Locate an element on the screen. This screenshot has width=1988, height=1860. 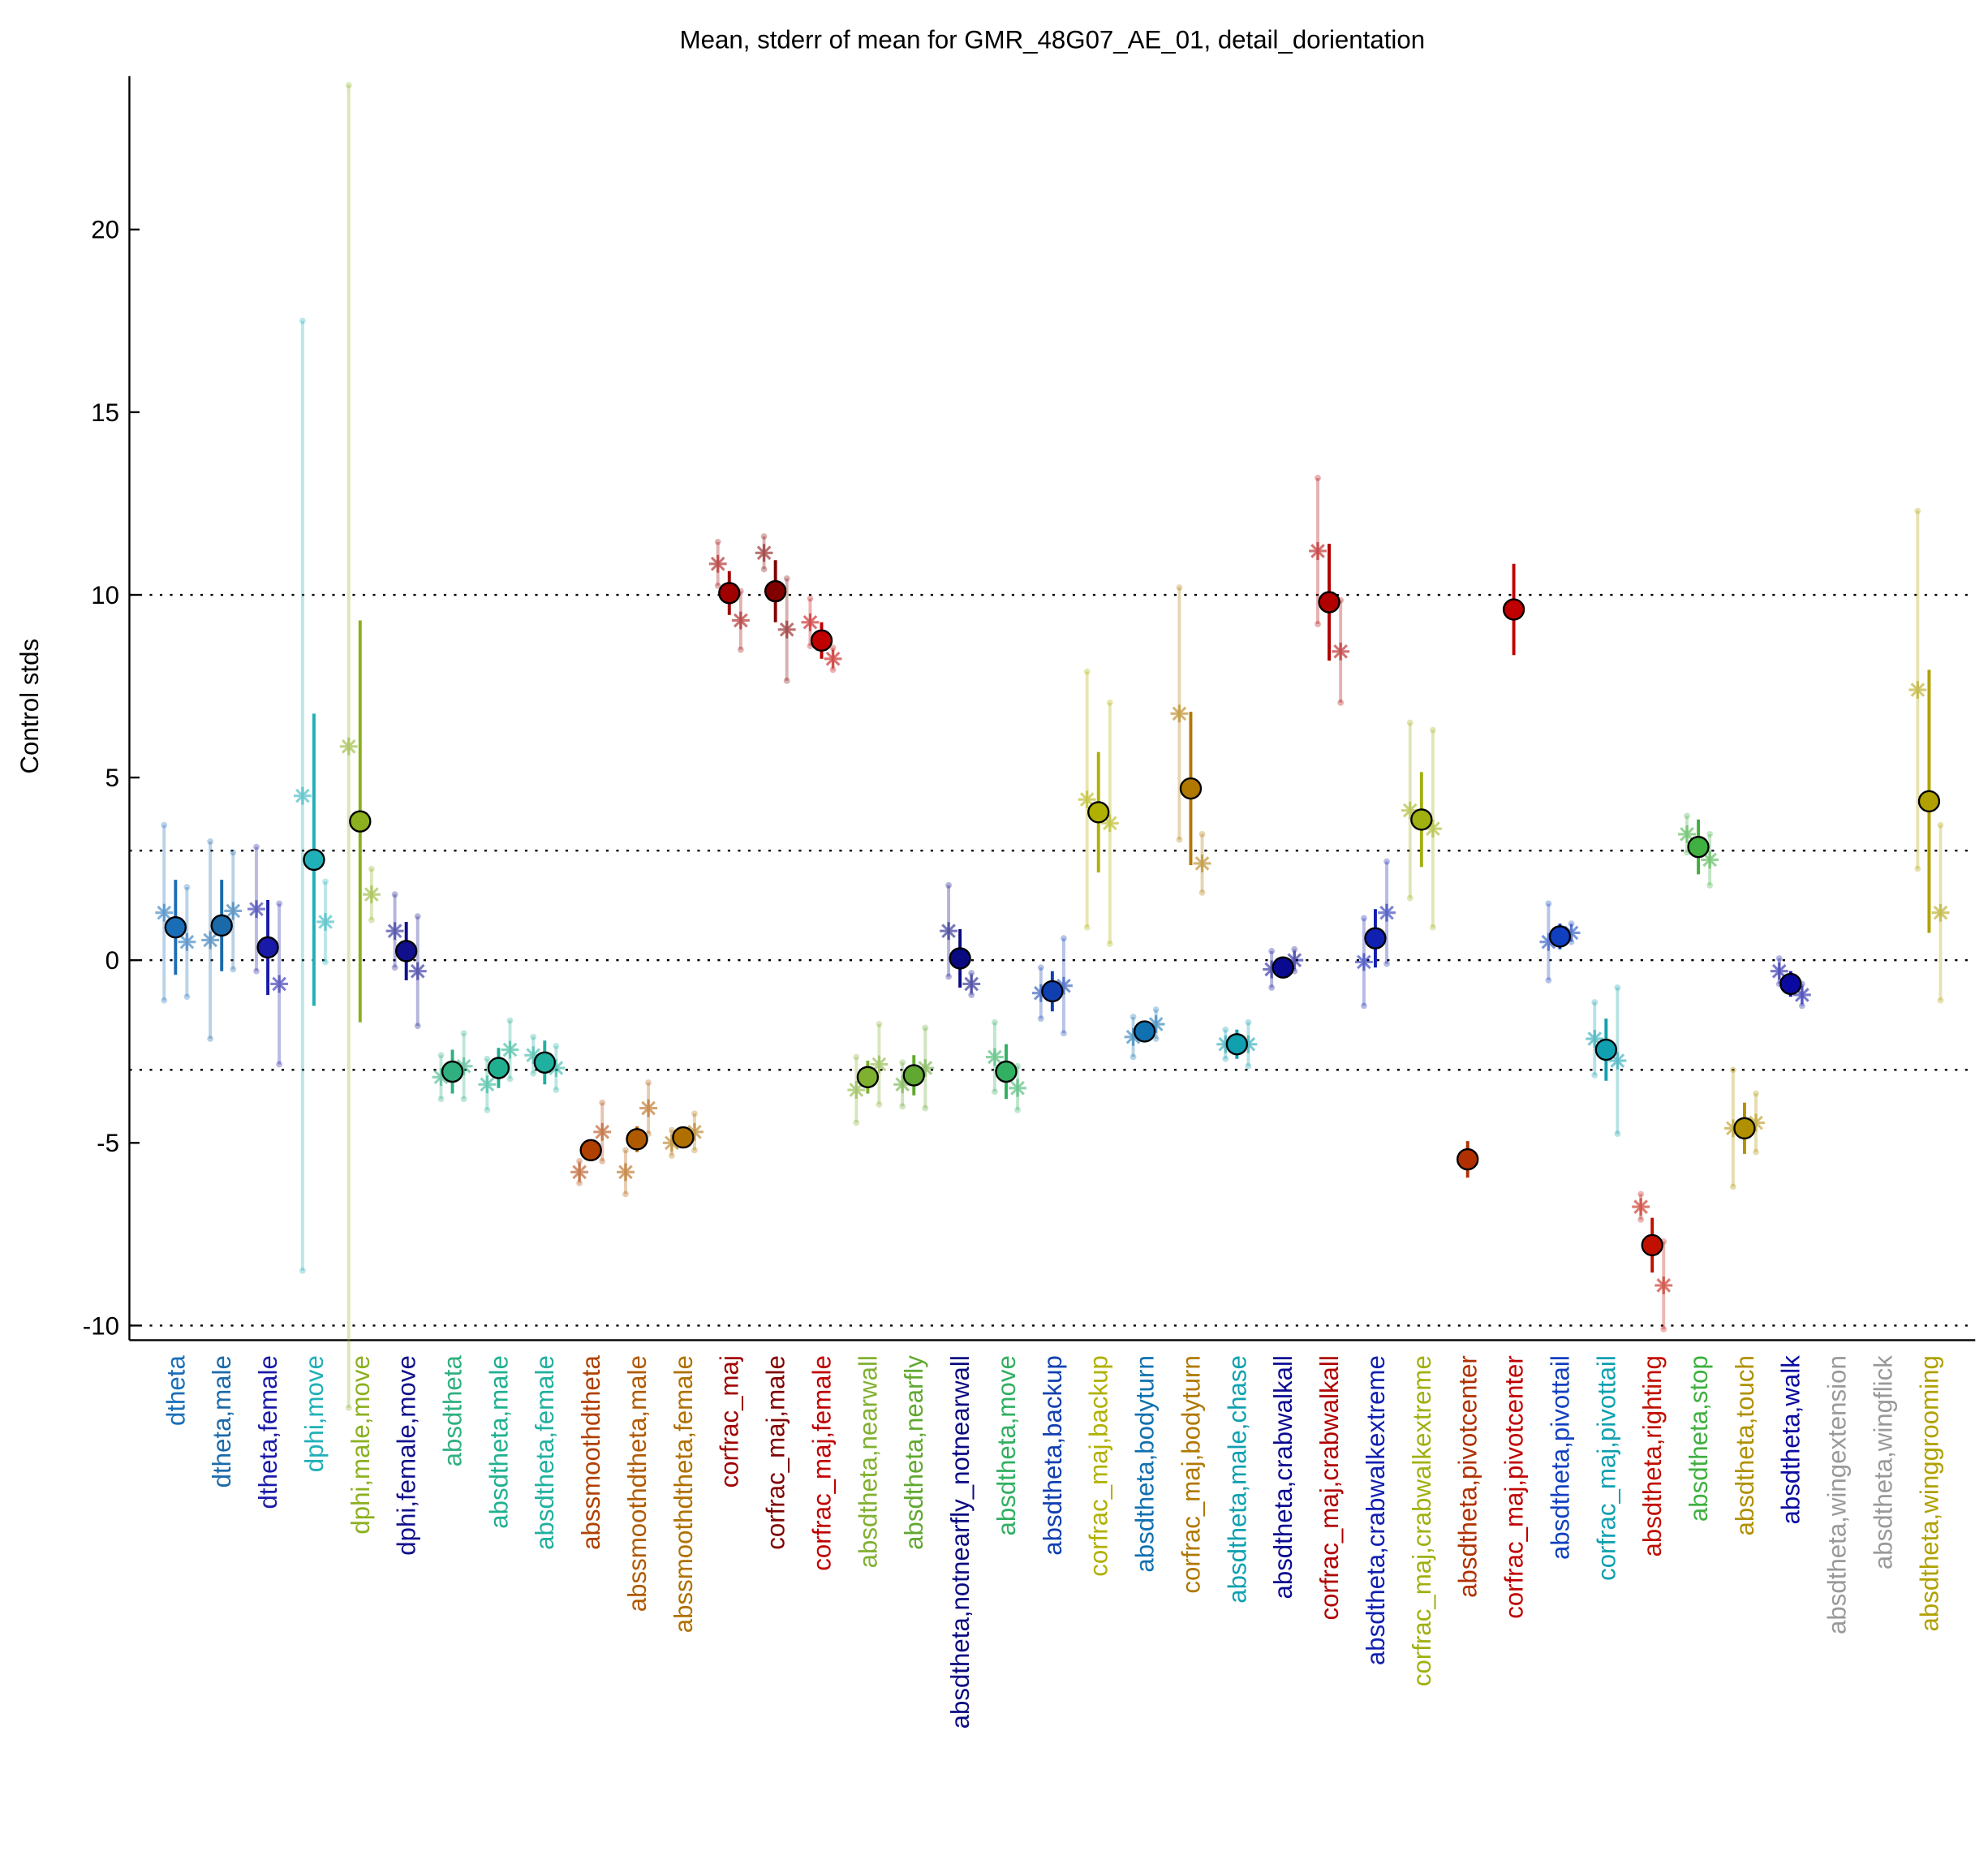
x-tick-label: dphi,female,move is located at coordinates (407, 1455).